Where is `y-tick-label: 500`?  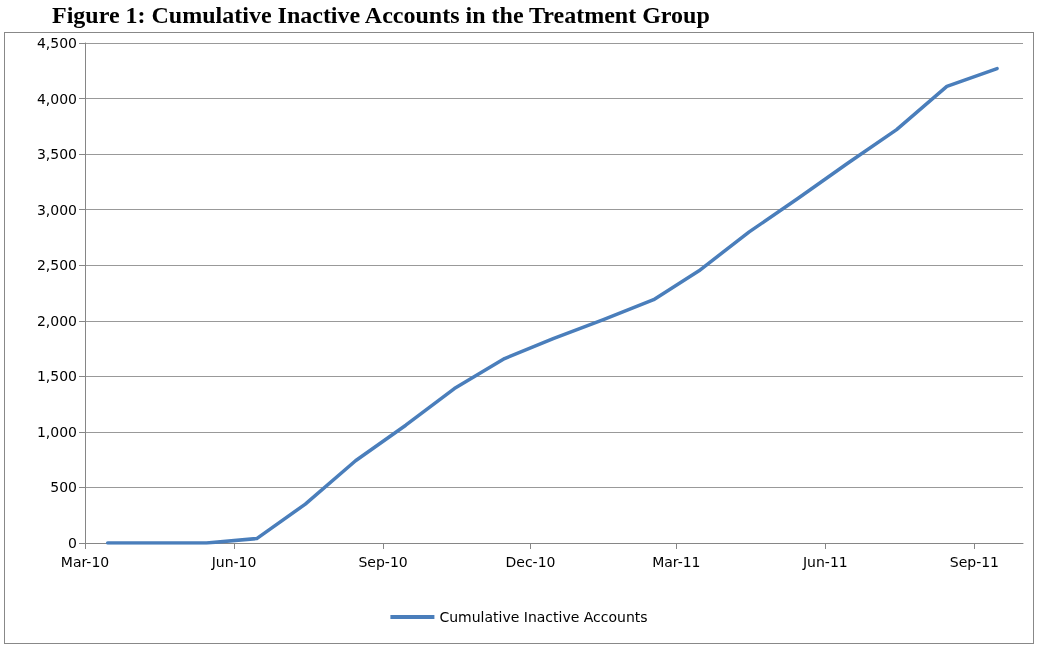 y-tick-label: 500 is located at coordinates (63, 487).